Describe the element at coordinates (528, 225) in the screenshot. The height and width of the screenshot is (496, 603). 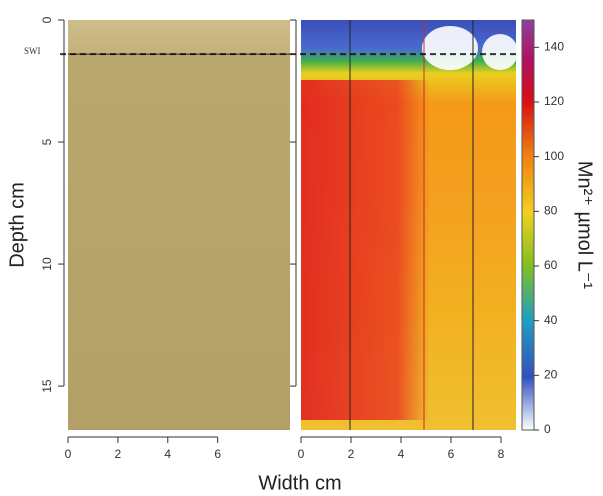
I see `colorbar` at that location.